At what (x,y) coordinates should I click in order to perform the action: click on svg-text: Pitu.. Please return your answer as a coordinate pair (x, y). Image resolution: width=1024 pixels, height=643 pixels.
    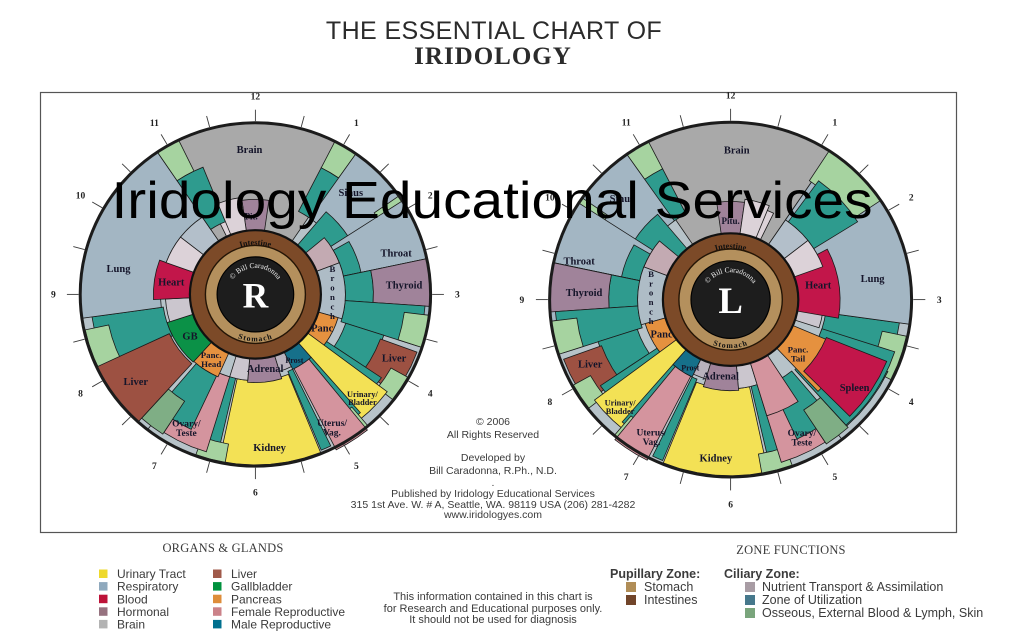
    Looking at the image, I should click on (730, 221).